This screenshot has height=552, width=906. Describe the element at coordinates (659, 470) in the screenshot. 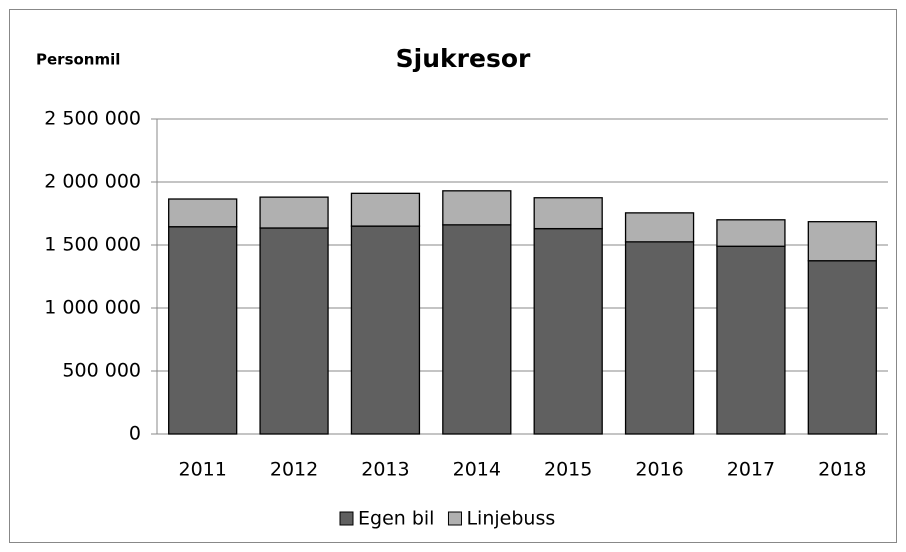

I see `x-tick-label: 2016` at that location.